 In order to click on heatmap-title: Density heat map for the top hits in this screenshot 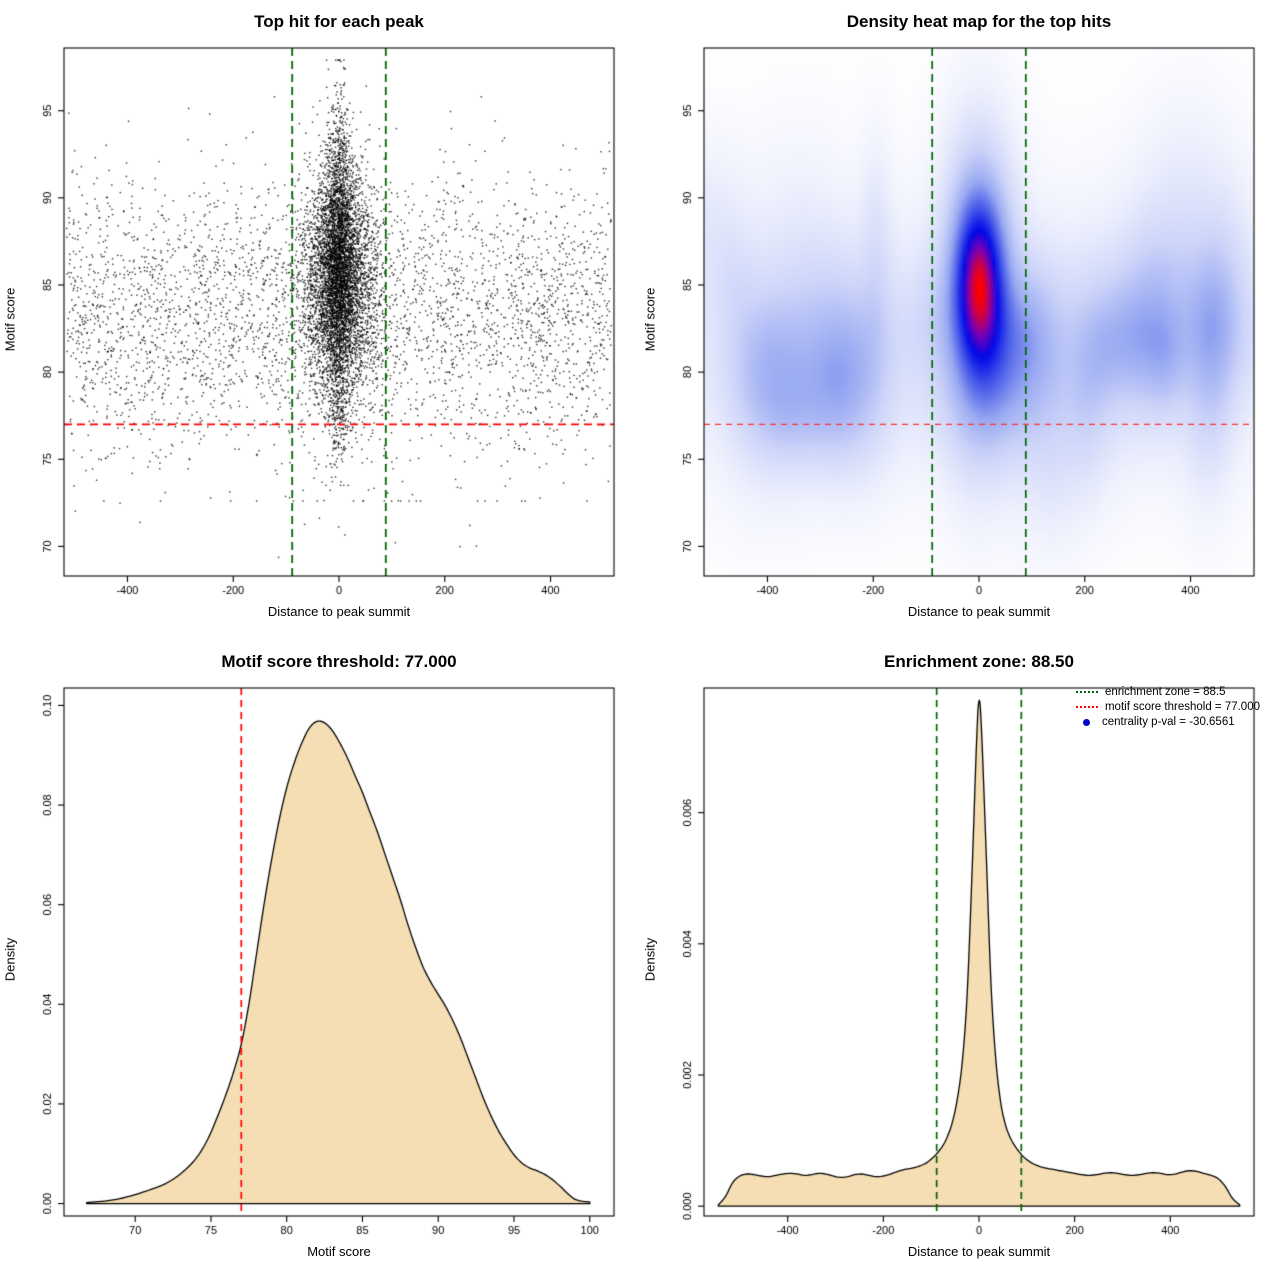, I will do `click(979, 21)`.